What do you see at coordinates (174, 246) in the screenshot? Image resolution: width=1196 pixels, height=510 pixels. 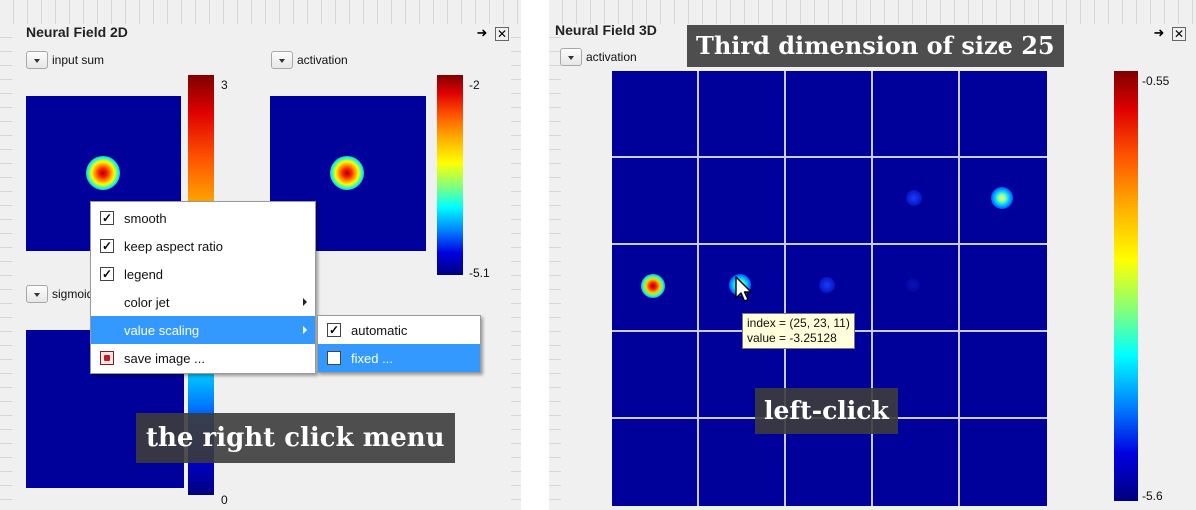 I see `menu-item-label: keep aspect ratio` at bounding box center [174, 246].